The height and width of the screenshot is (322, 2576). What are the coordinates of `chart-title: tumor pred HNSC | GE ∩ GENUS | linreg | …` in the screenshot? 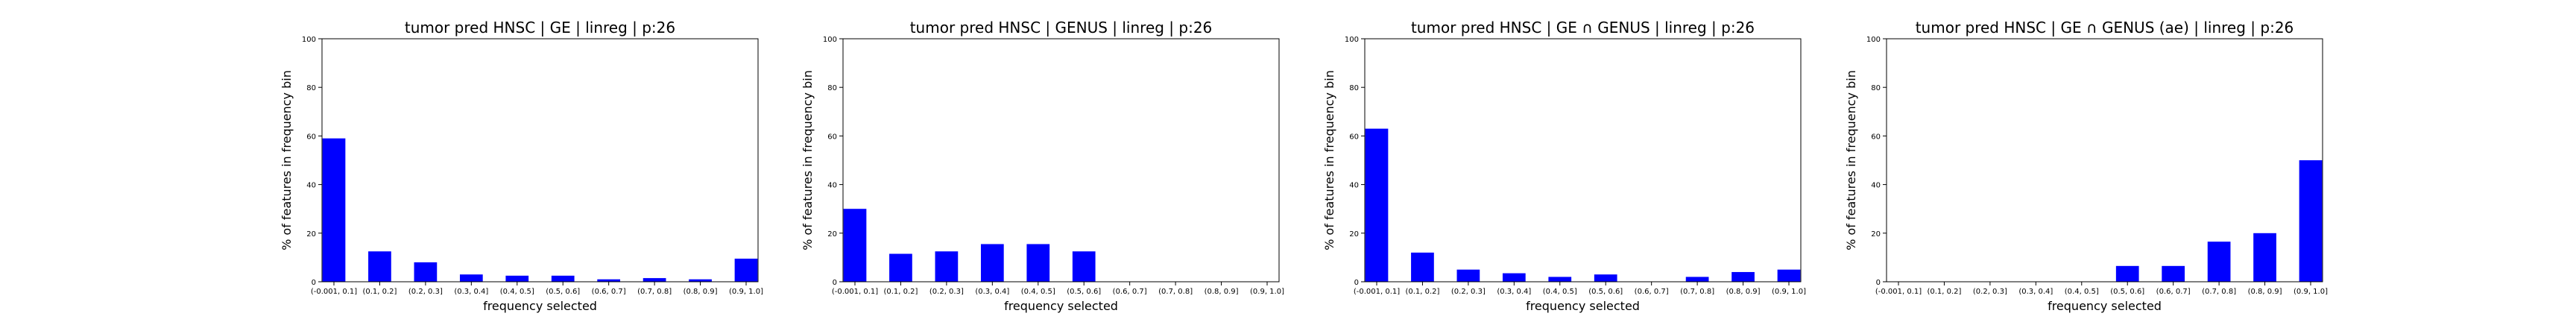 It's located at (1583, 28).